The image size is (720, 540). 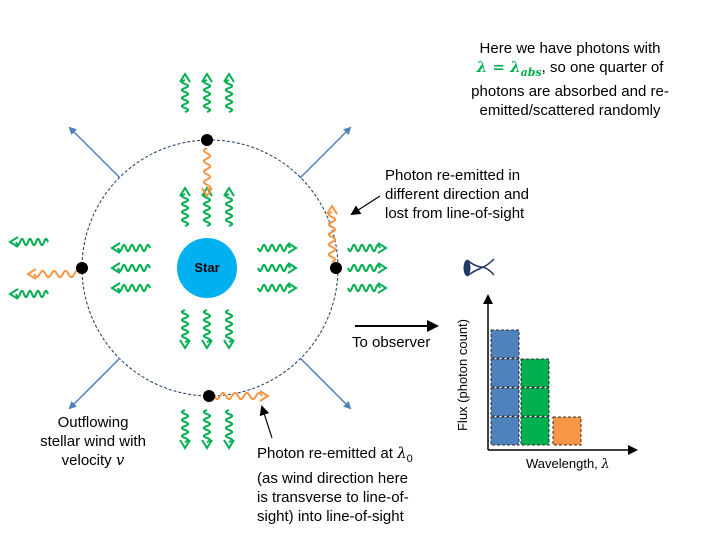 What do you see at coordinates (93, 460) in the screenshot?
I see `wind-line-3: velocity v` at bounding box center [93, 460].